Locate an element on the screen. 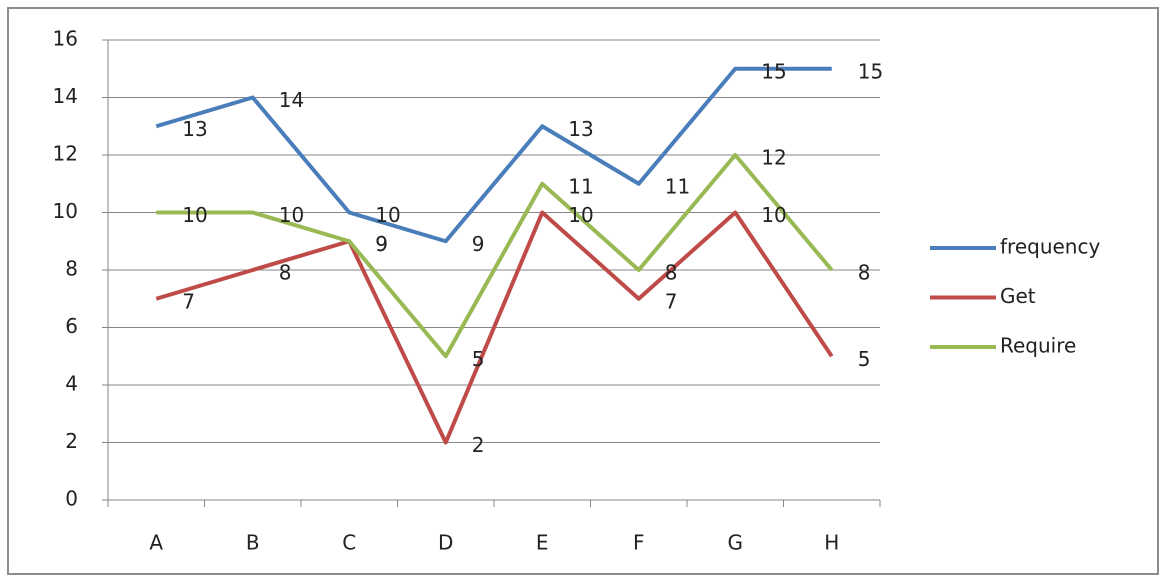 This screenshot has height=578, width=1164. x-tick-label: H is located at coordinates (831, 543).